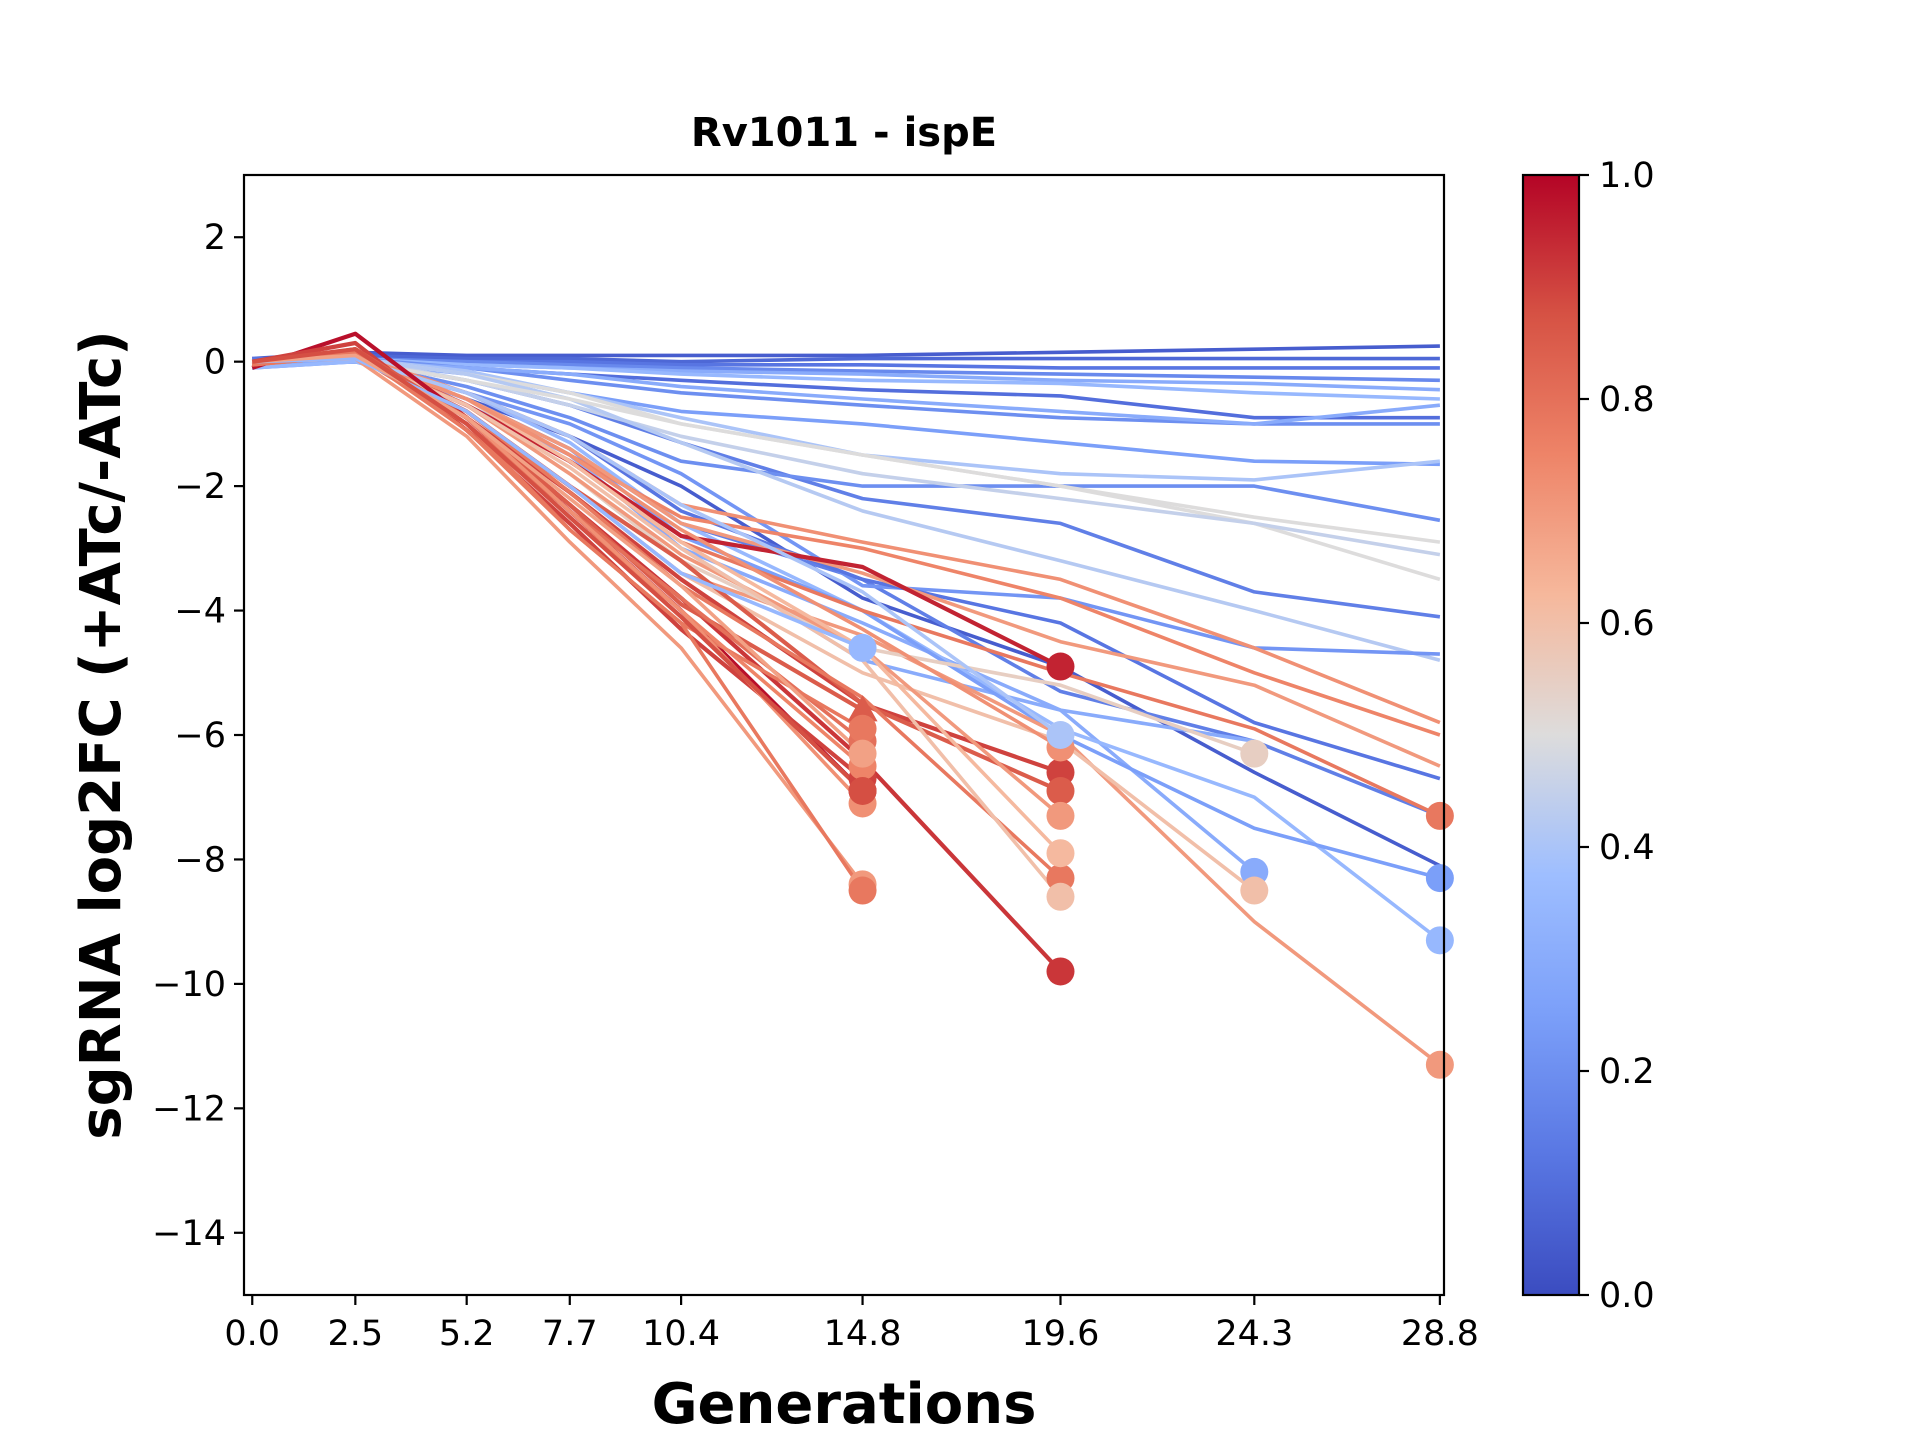 The image size is (1920, 1440). What do you see at coordinates (189, 985) in the screenshot?
I see `y-tick-label: −10` at bounding box center [189, 985].